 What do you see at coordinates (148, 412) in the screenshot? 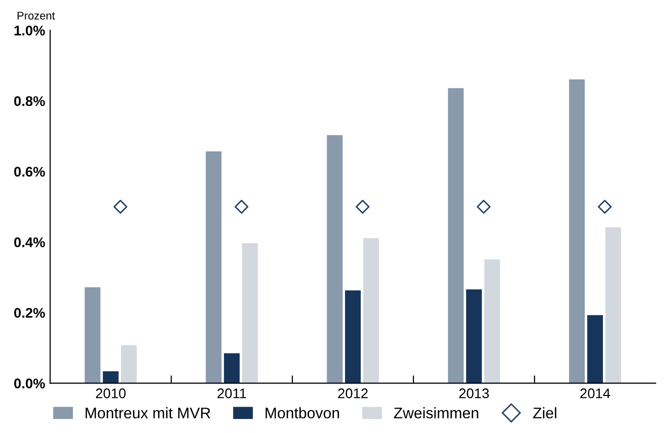
I see `legend-label: Montreux mit MVR` at bounding box center [148, 412].